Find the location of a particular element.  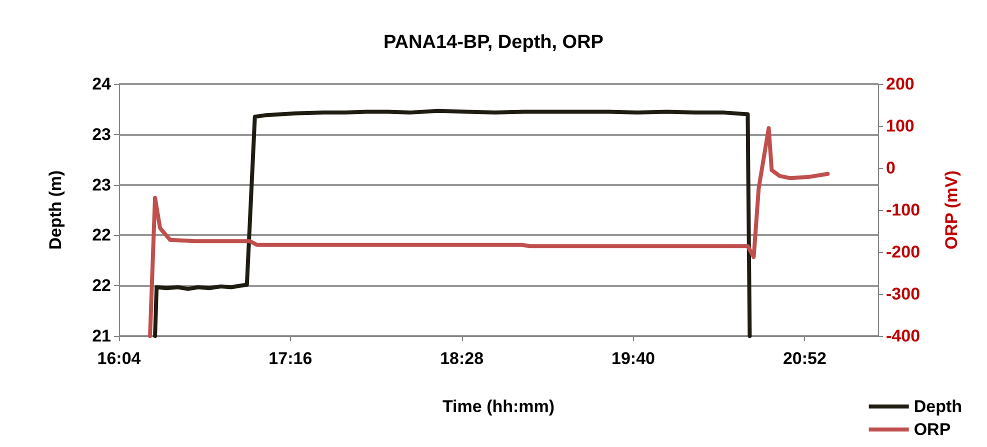

y2-tick-label: 0 is located at coordinates (891, 168).